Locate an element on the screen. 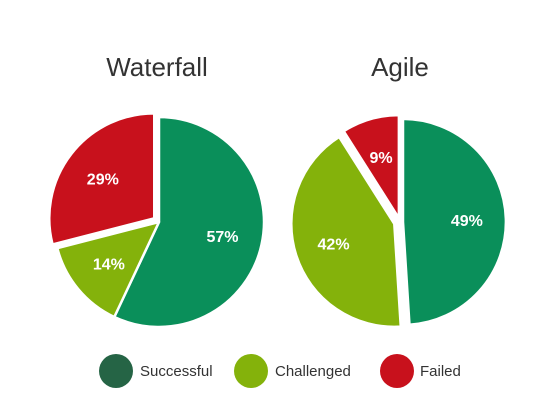 This screenshot has width=558, height=411. agile-slice-label-failed: 9% is located at coordinates (381, 158).